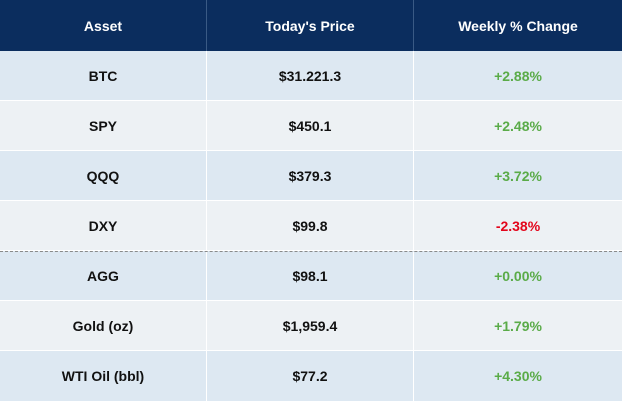  I want to click on table-row: SPY $450.1 +2.48%, so click(311, 126).